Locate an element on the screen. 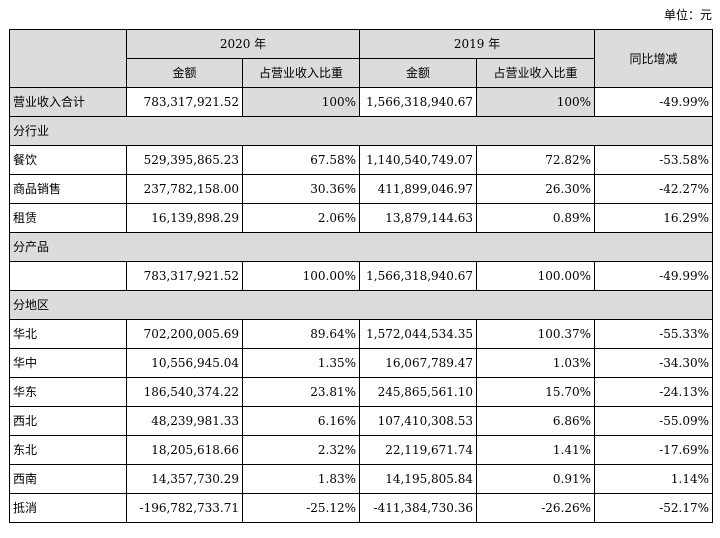  yoy-change: -17.69% is located at coordinates (654, 450).